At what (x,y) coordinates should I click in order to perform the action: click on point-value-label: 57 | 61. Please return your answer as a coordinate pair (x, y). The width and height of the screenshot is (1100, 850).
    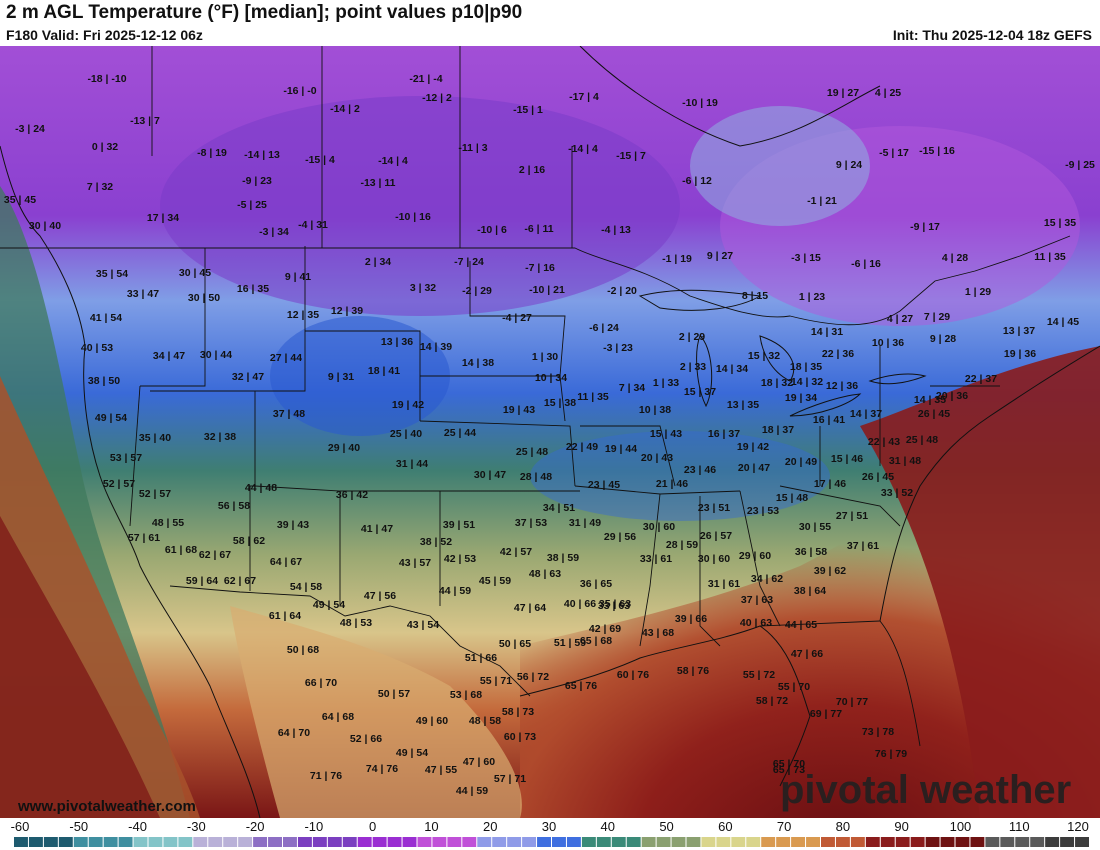
    Looking at the image, I should click on (144, 538).